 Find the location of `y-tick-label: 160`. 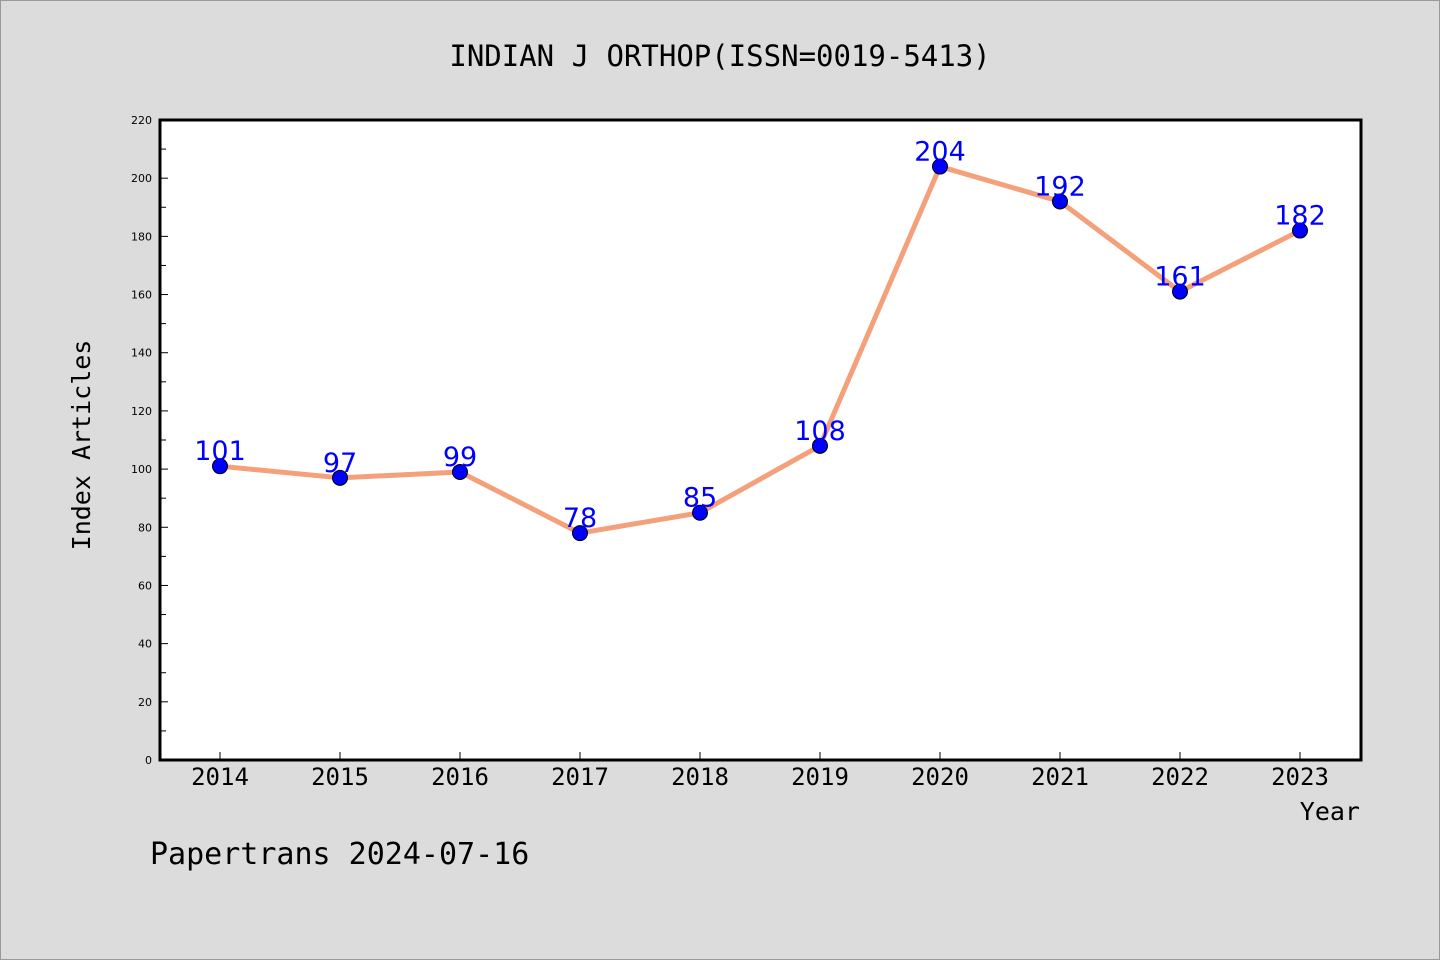

y-tick-label: 160 is located at coordinates (141, 295).